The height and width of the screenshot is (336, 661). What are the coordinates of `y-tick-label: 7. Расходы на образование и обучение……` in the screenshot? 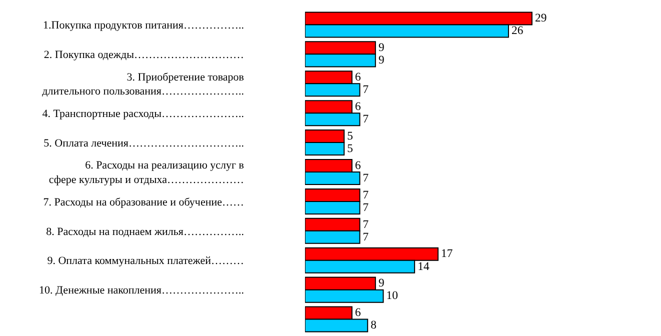 It's located at (143, 202).